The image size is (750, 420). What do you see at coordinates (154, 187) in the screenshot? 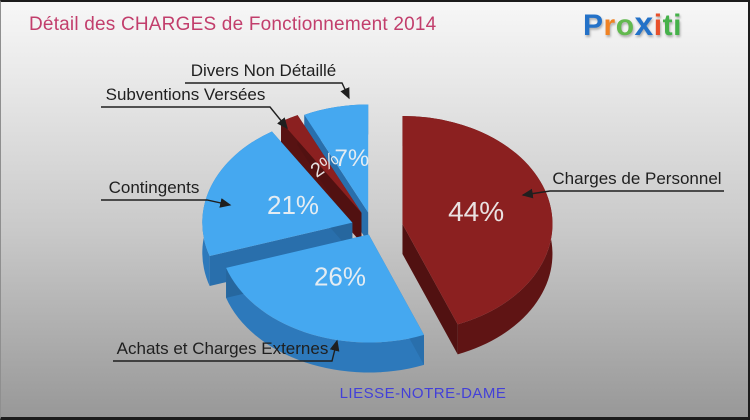
I see `callout-label-contingents: Contingents` at bounding box center [154, 187].